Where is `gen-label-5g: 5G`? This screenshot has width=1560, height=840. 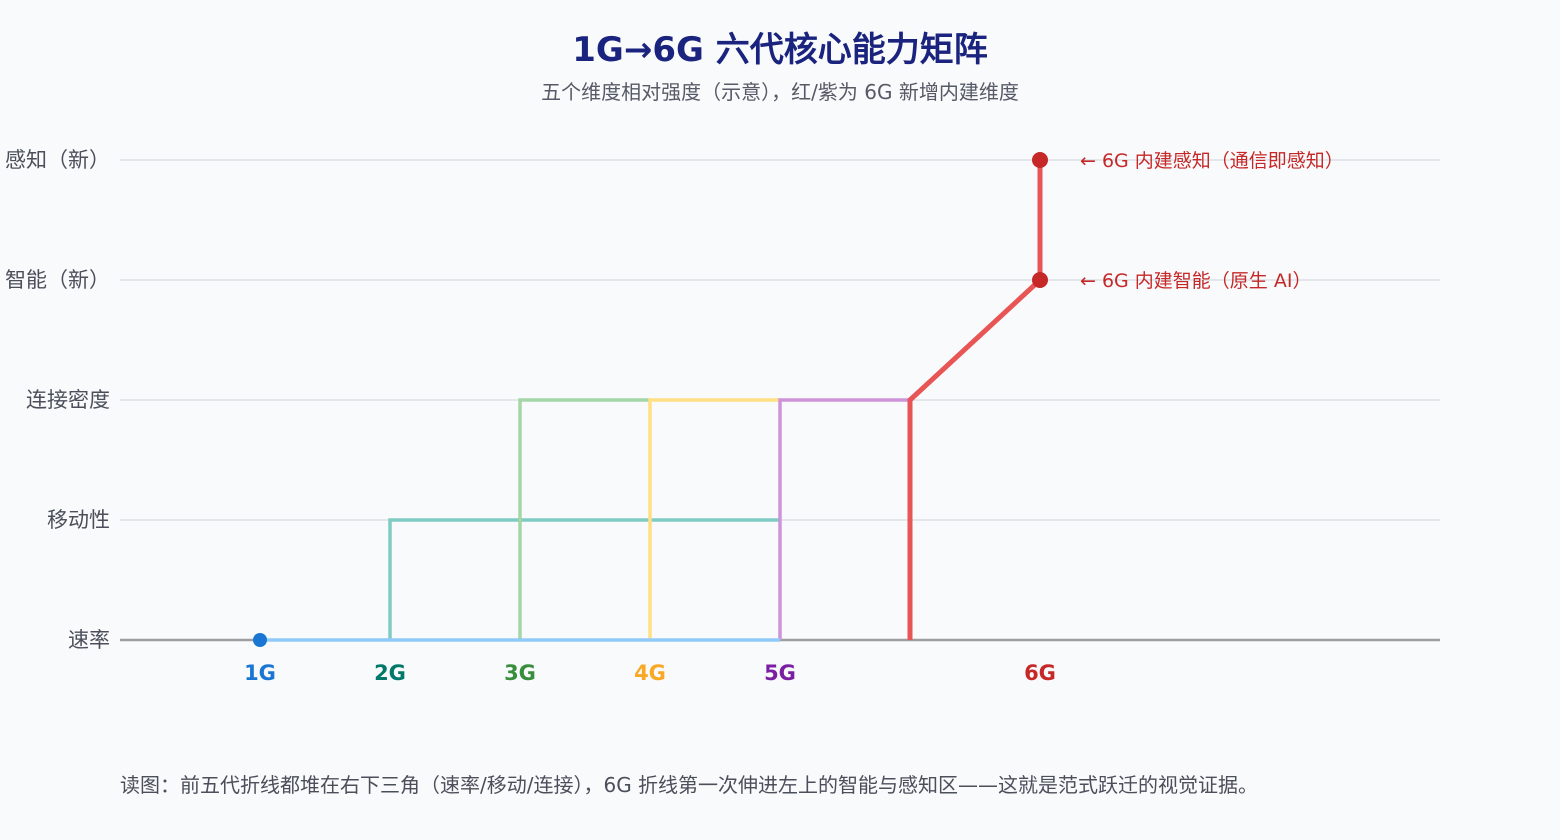
gen-label-5g: 5G is located at coordinates (780, 673).